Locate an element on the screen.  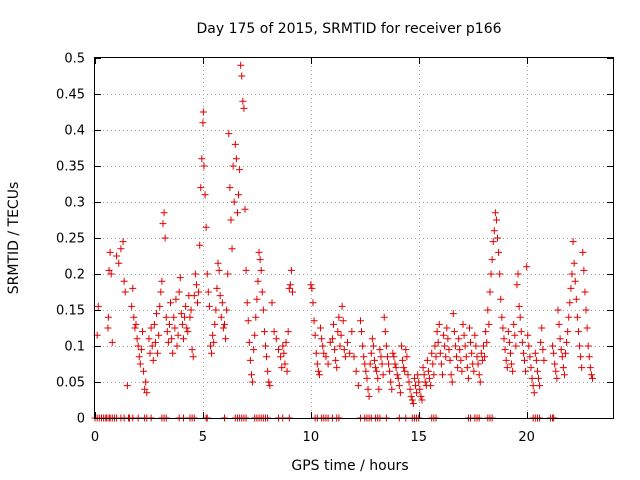
x-tick-label: 15 is located at coordinates (418, 437).